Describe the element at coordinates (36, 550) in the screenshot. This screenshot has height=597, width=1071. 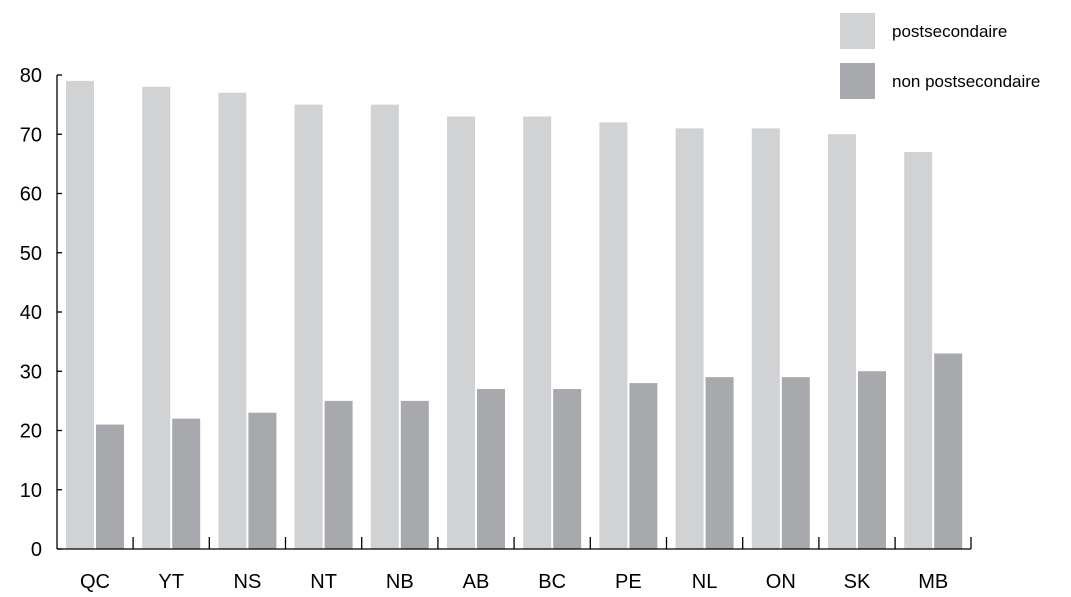
I see `y-tick-label: 0` at that location.